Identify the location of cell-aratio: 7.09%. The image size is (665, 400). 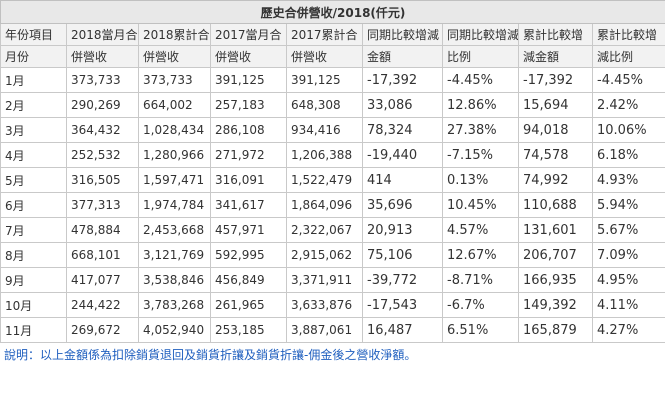
(628, 255).